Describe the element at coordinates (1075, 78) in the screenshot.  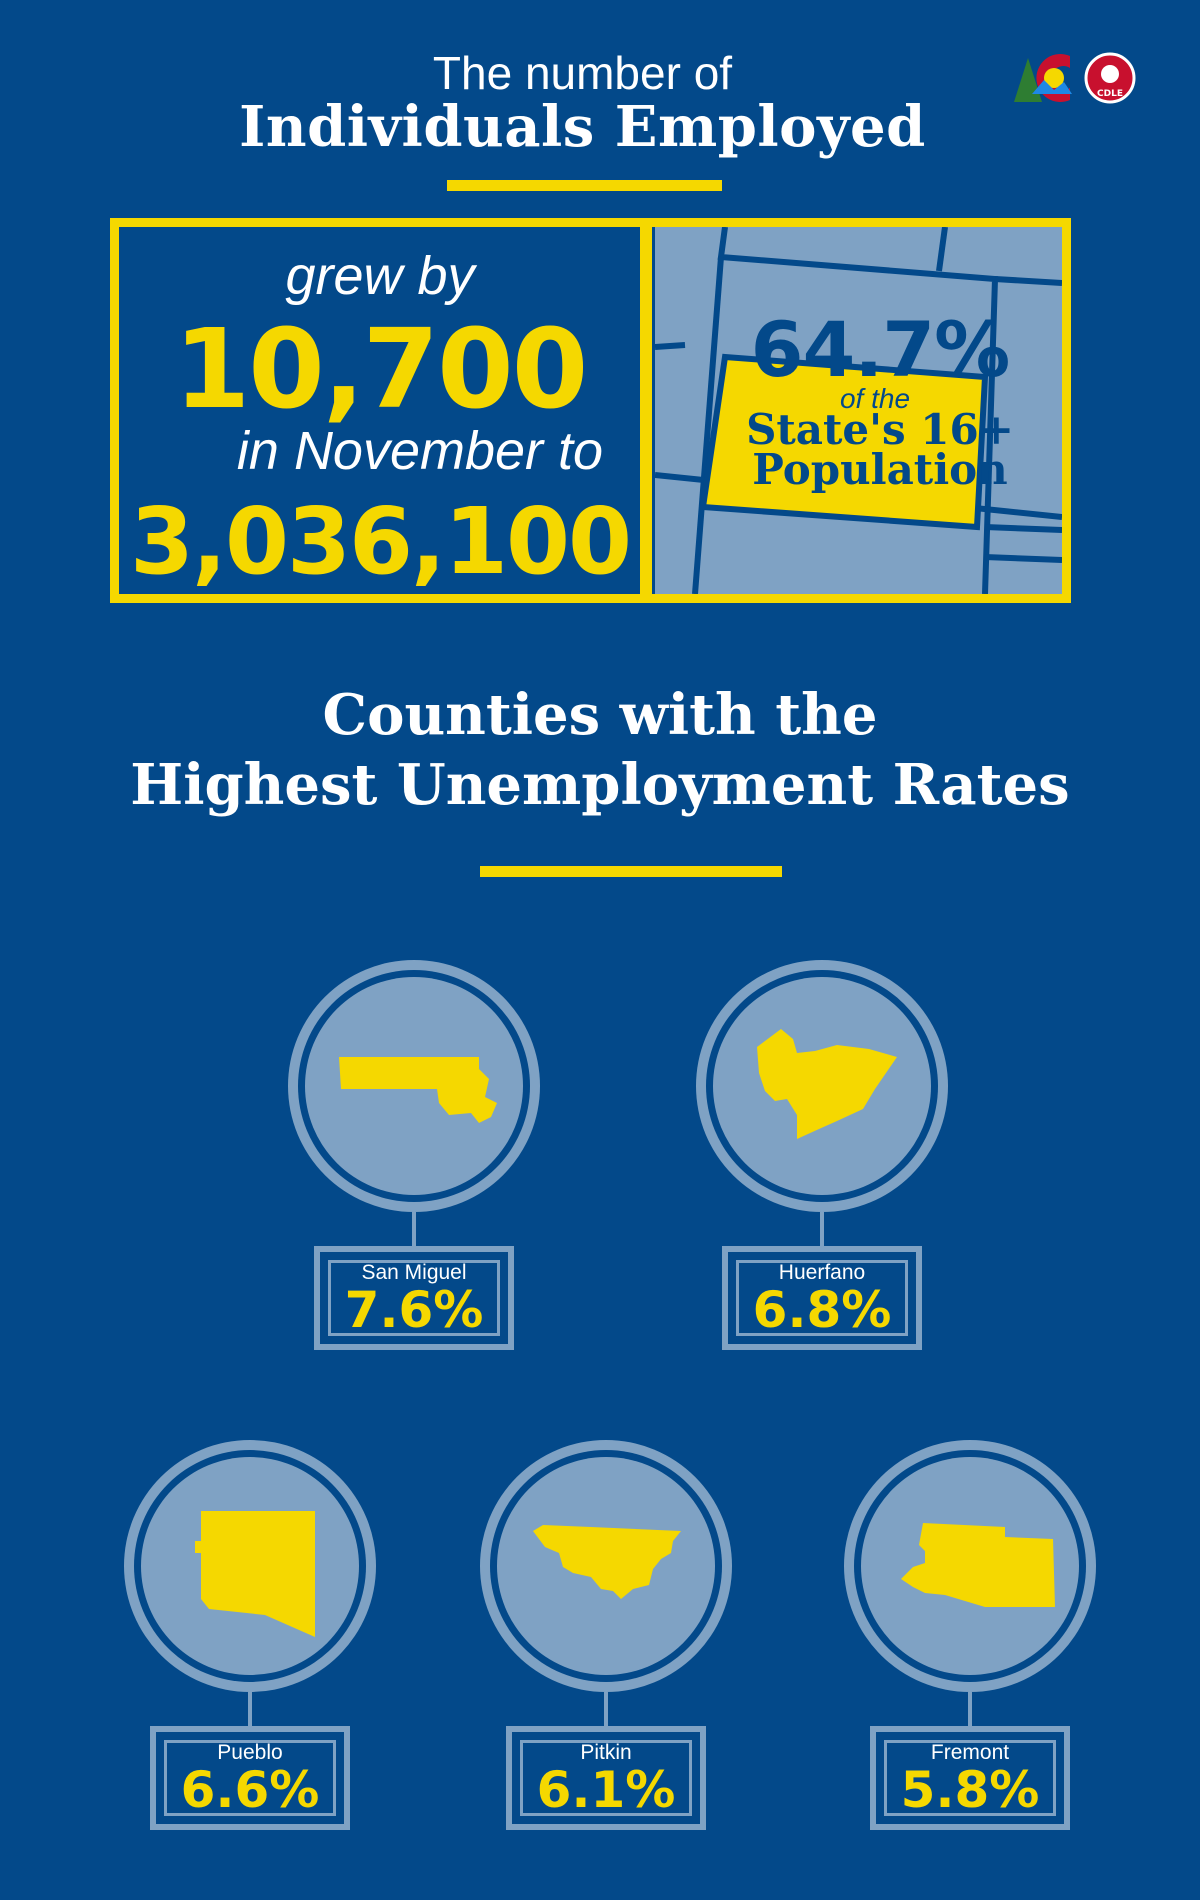
I see `colorado-logo-icon: CDLE` at that location.